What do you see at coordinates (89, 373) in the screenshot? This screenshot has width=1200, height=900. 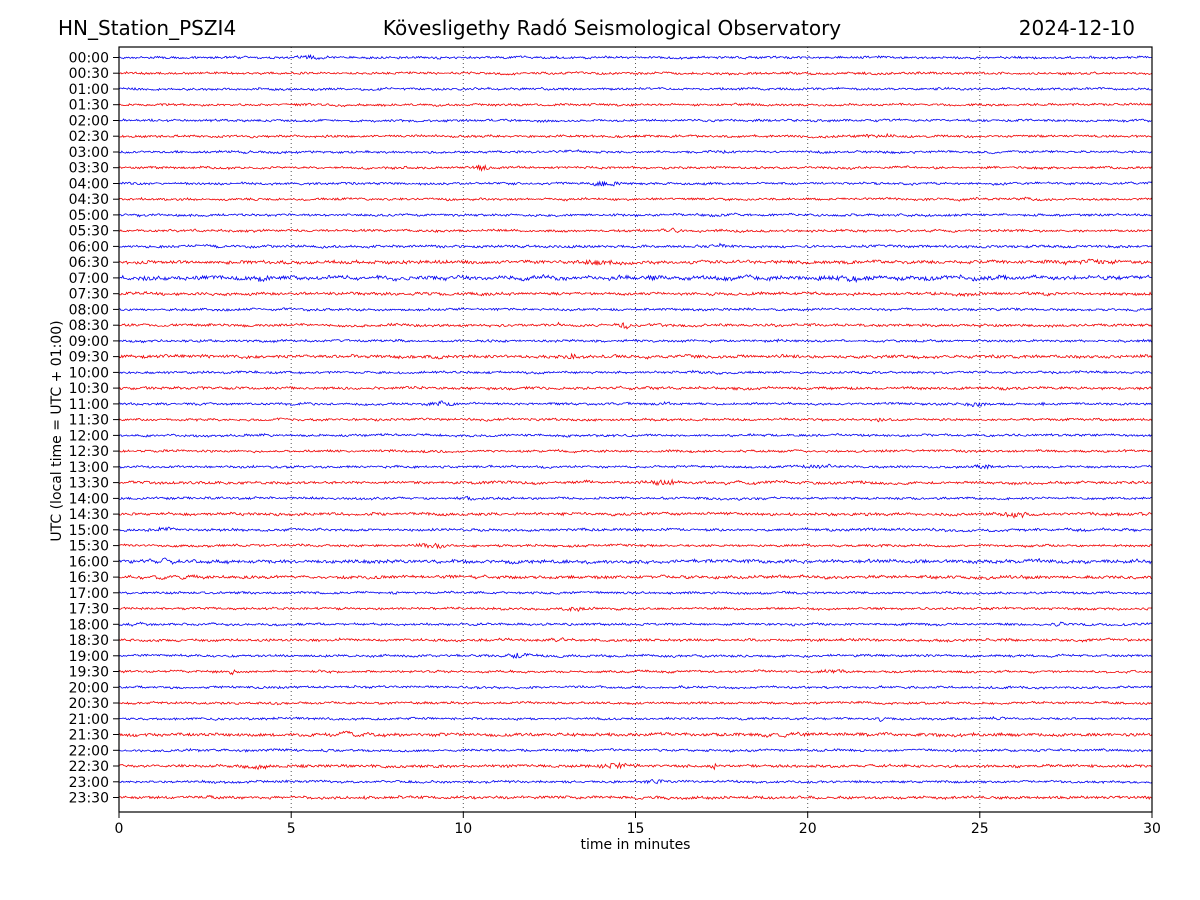 I see `y-tick-label: 10:00` at bounding box center [89, 373].